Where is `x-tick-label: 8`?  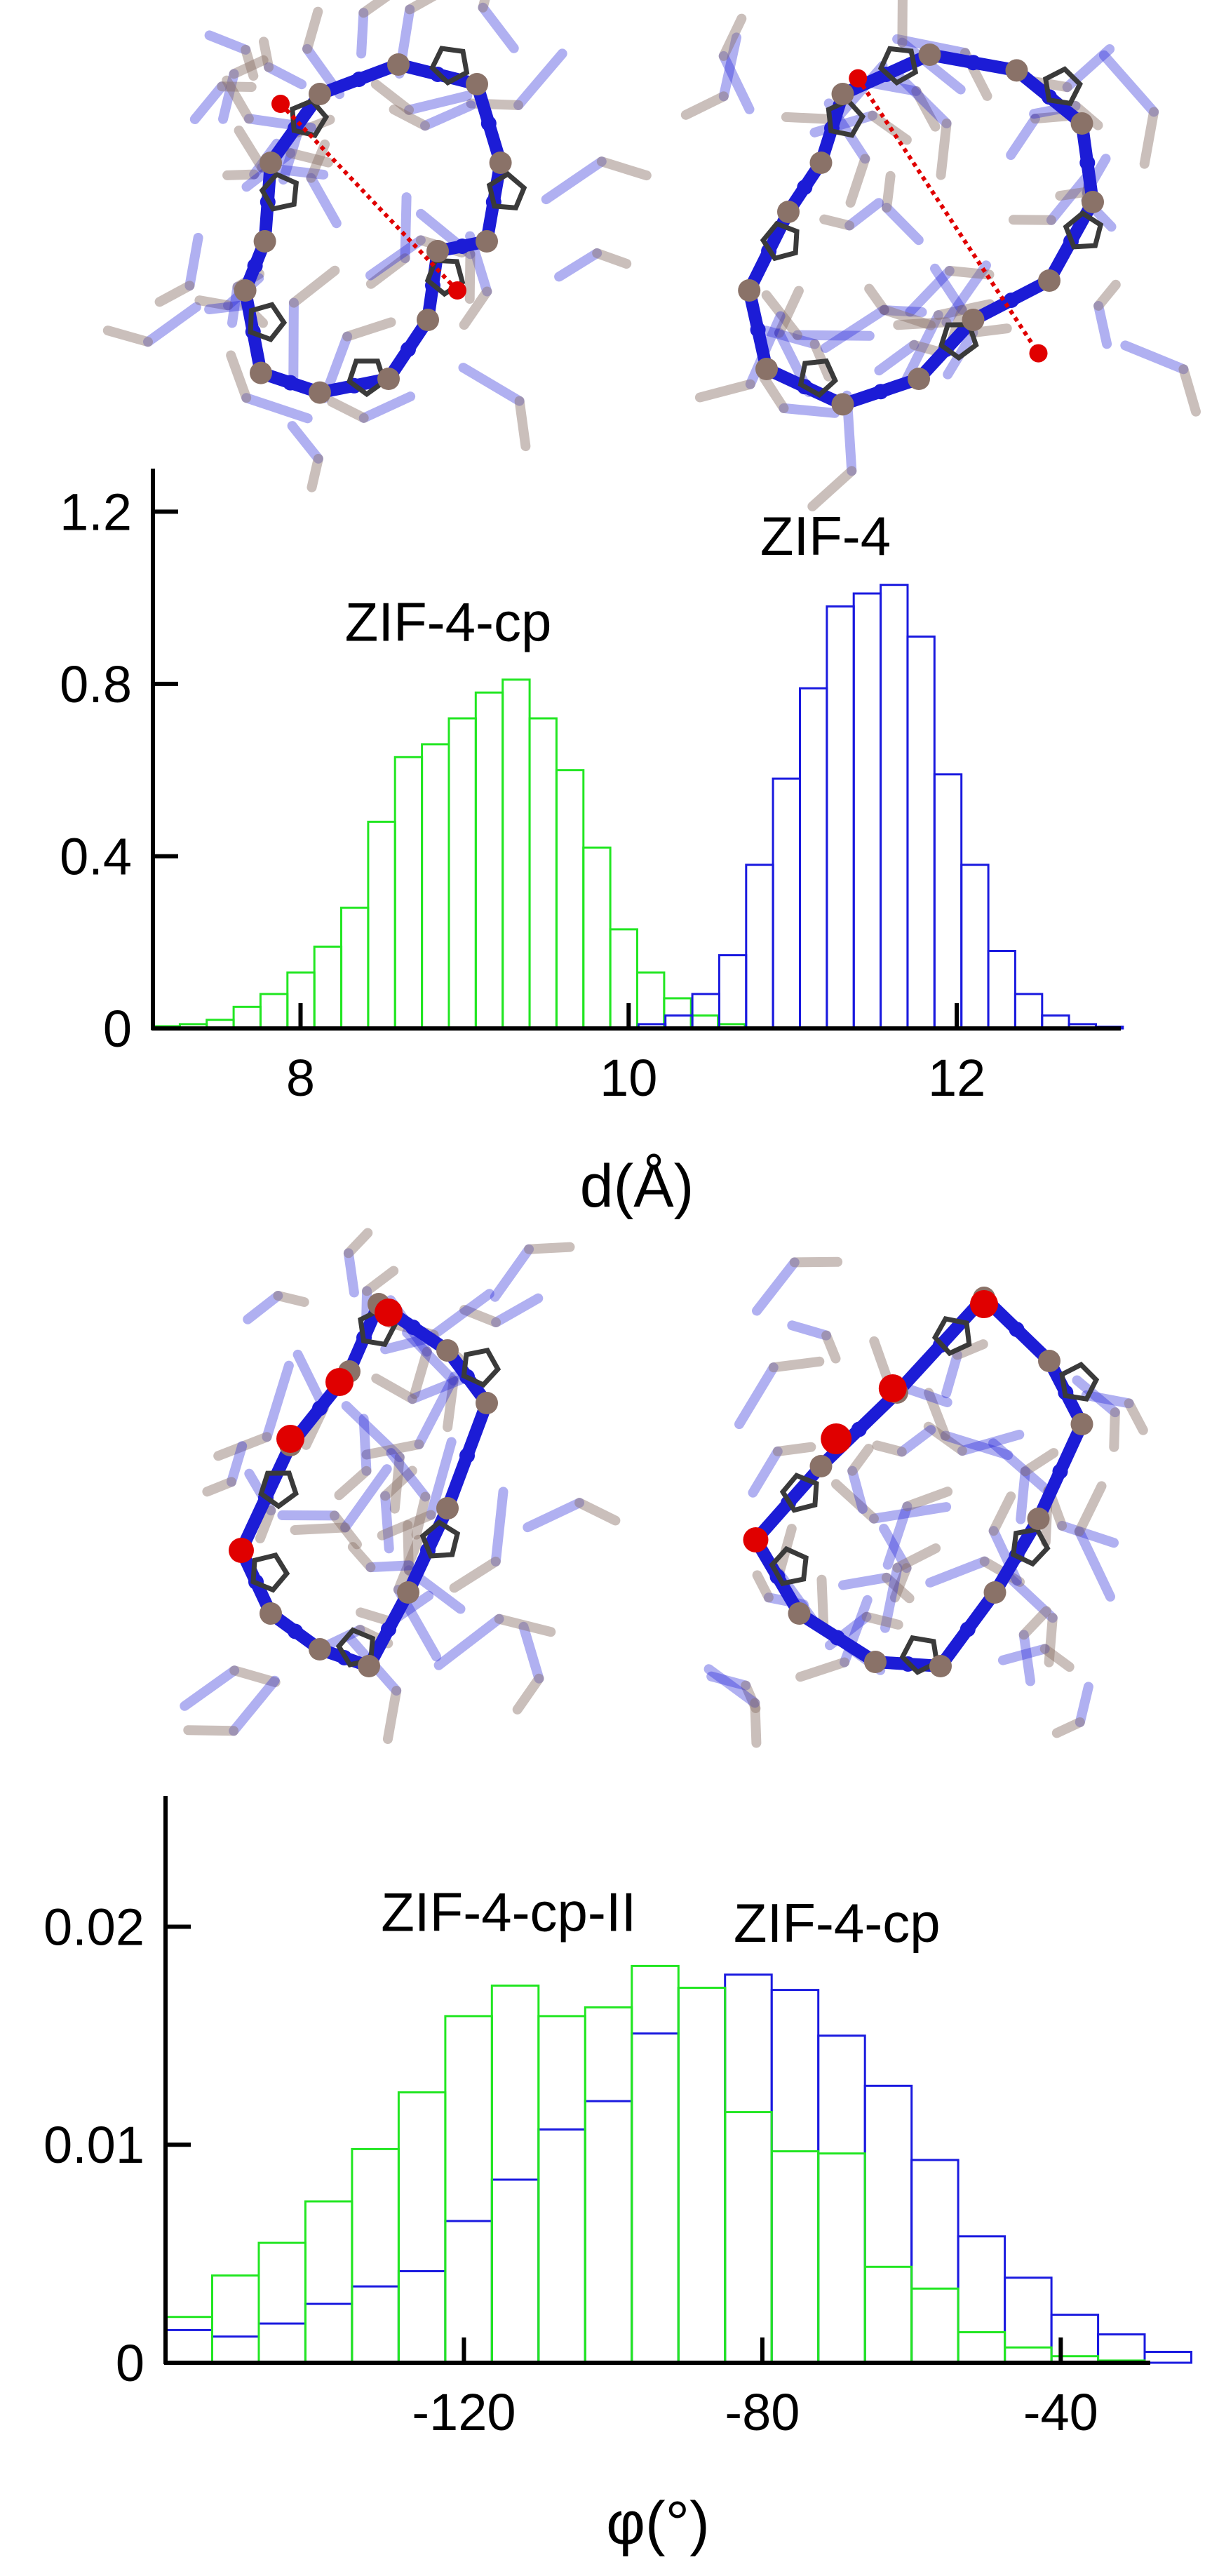 x-tick-label: 8 is located at coordinates (300, 1078).